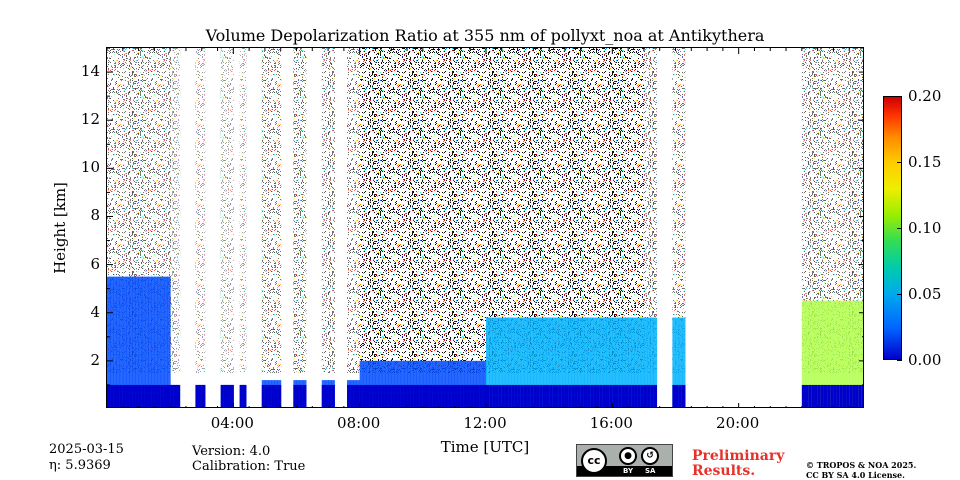 The width and height of the screenshot is (960, 480). I want to click on x-tick-label: 16:00, so click(611, 423).